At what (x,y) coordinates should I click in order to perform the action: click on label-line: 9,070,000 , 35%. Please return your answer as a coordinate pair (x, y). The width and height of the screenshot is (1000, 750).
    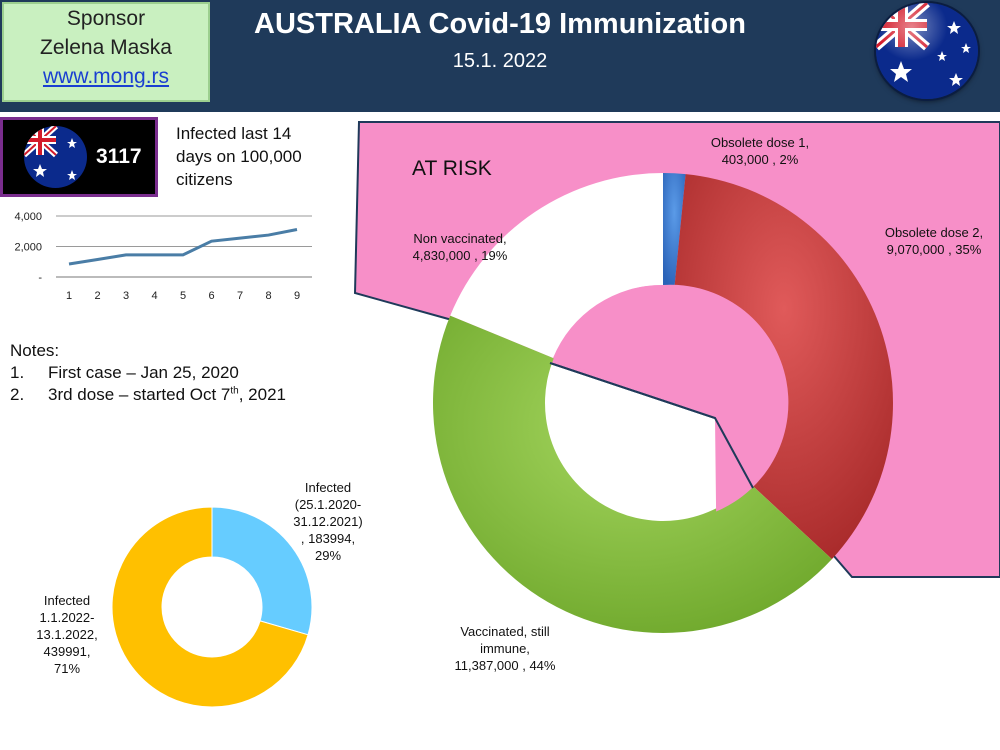
    Looking at the image, I should click on (934, 249).